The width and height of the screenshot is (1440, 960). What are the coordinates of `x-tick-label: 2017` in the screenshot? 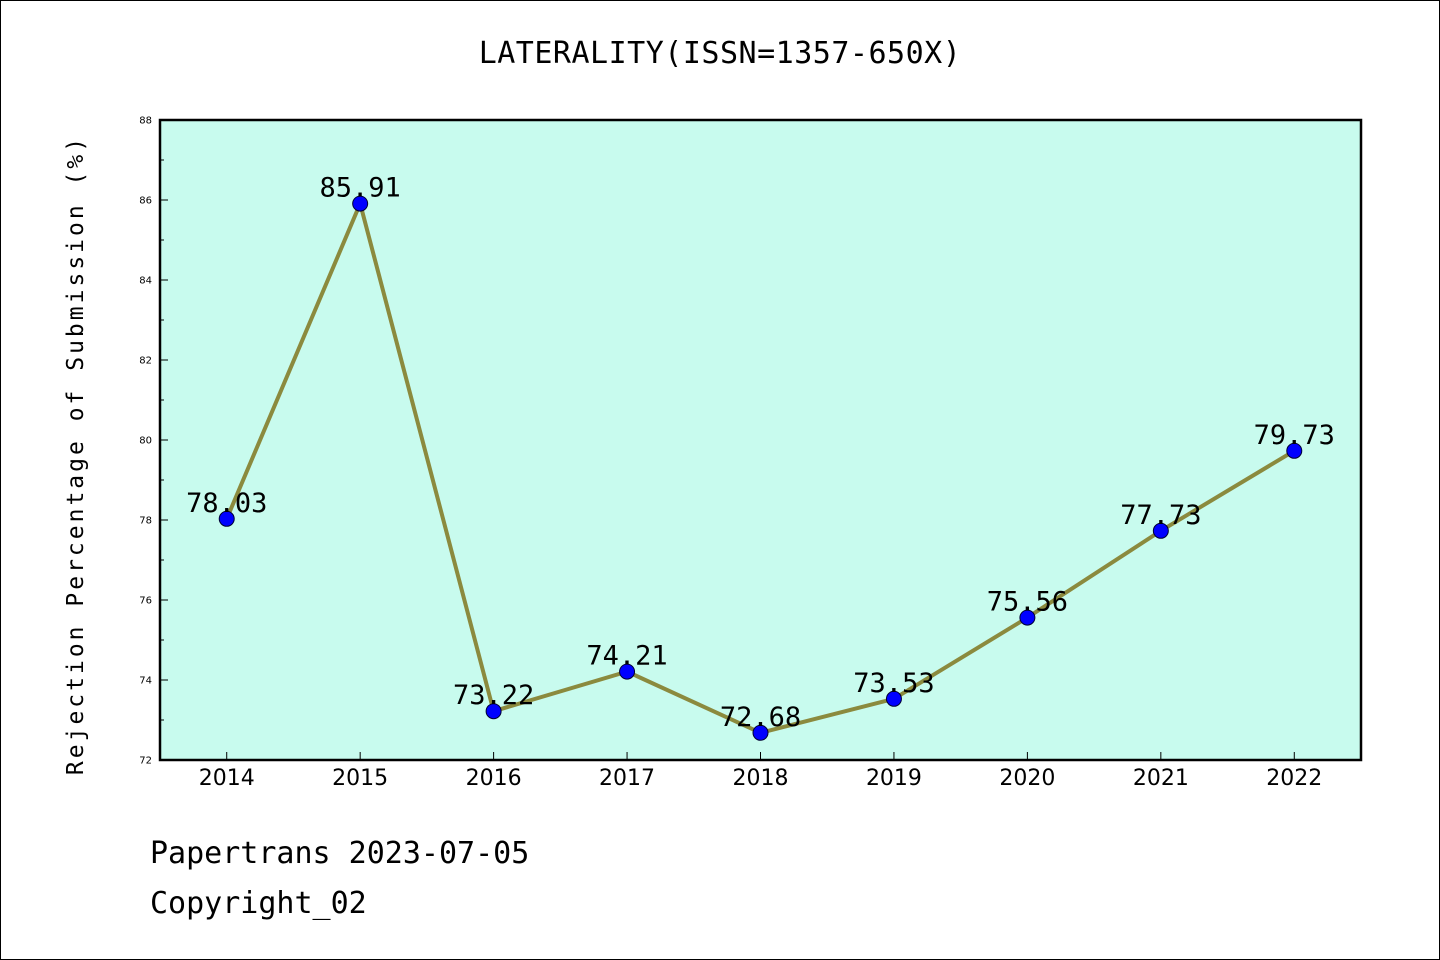 It's located at (627, 778).